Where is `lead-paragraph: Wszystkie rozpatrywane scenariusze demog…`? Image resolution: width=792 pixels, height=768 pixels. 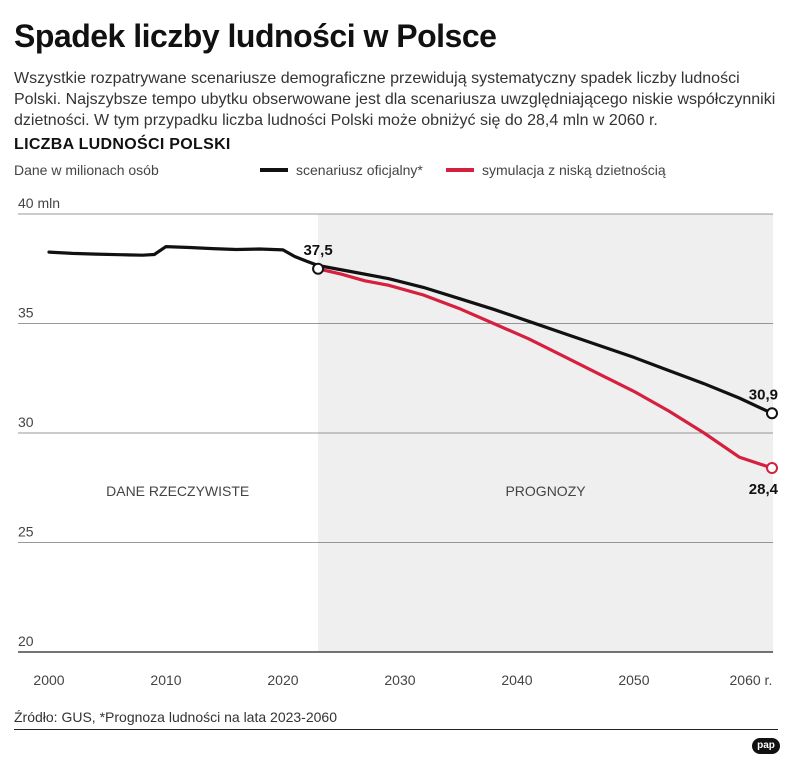 lead-paragraph: Wszystkie rozpatrywane scenariusze demog… is located at coordinates (395, 99).